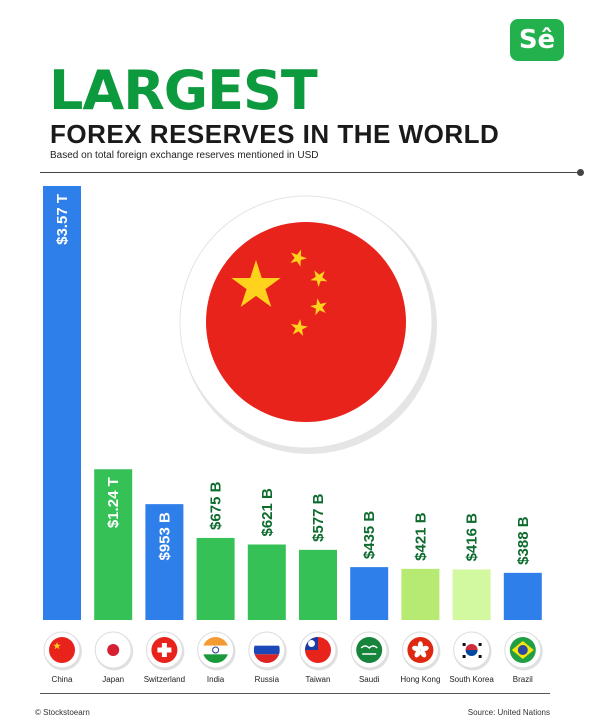  What do you see at coordinates (318, 584) in the screenshot?
I see `bar-taiwan` at bounding box center [318, 584].